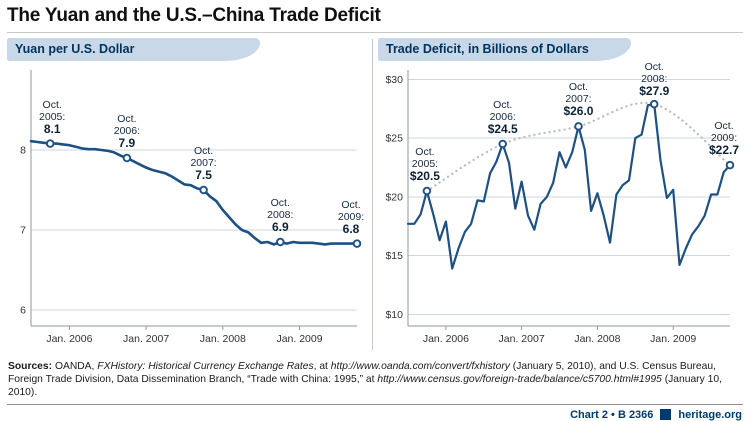 The width and height of the screenshot is (750, 421). Describe the element at coordinates (322, 366) in the screenshot. I see `sources-text-run: , at` at that location.